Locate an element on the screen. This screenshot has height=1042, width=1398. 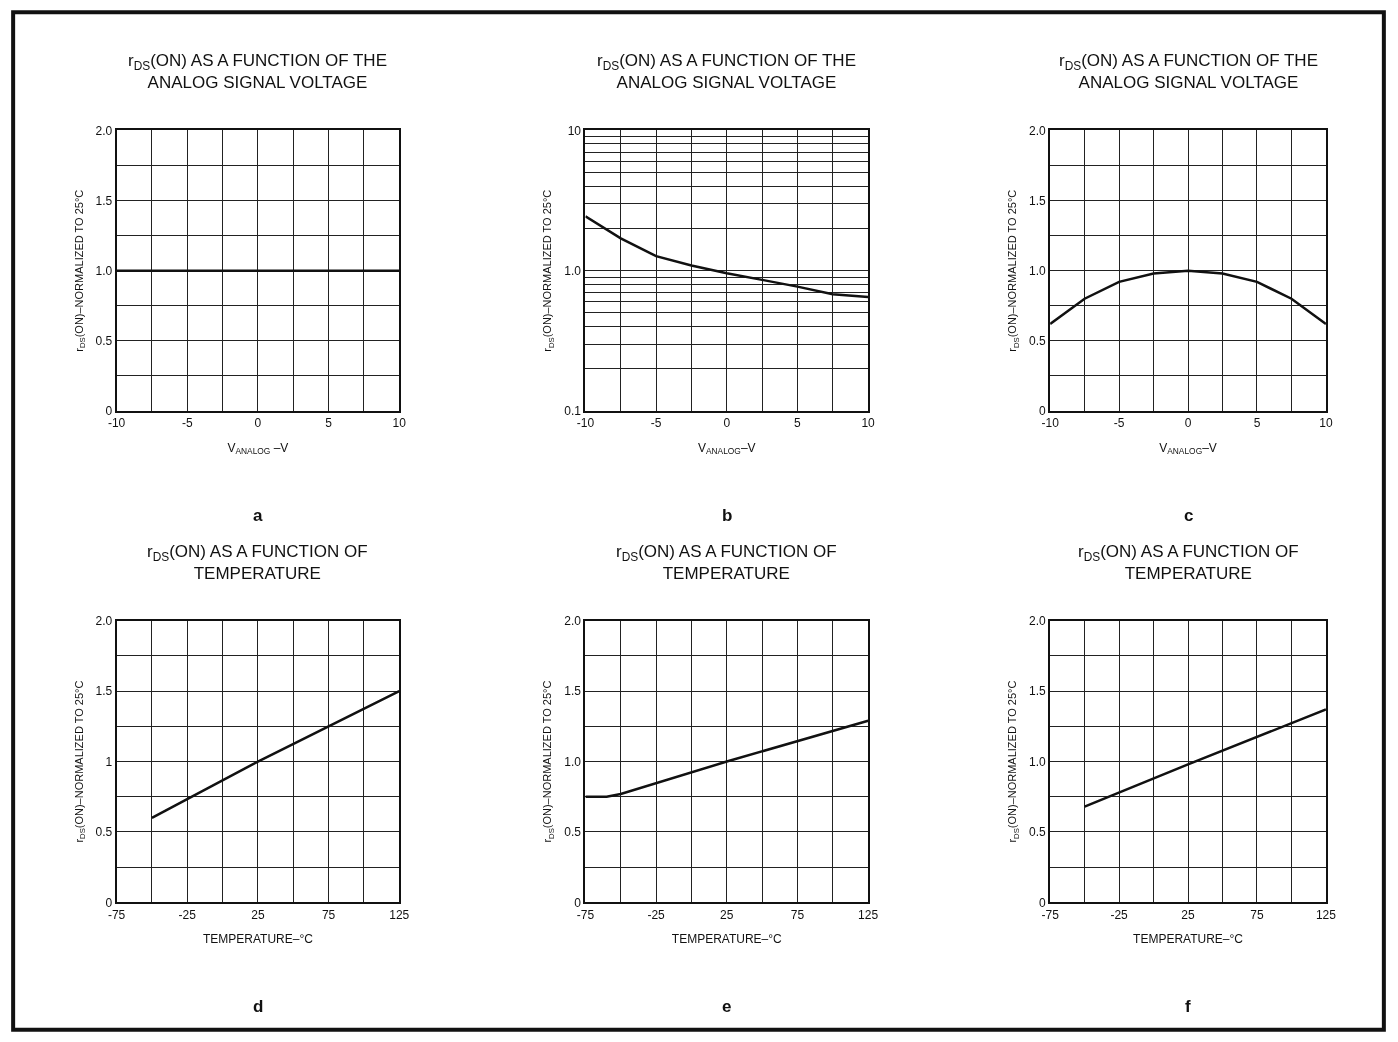
text: d is located at coordinates (258, 1006).